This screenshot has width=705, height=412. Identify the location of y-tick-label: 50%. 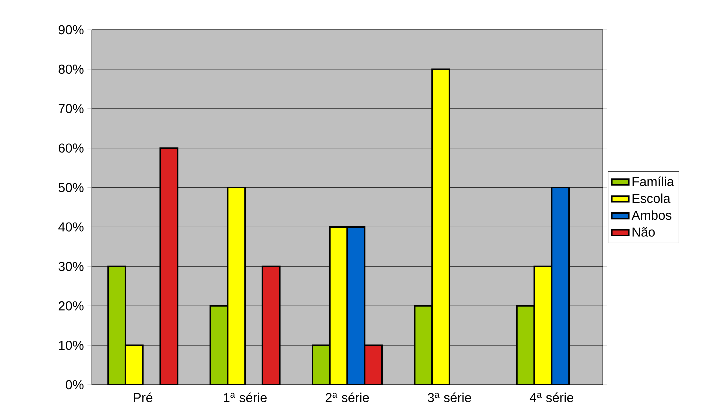
(71, 187).